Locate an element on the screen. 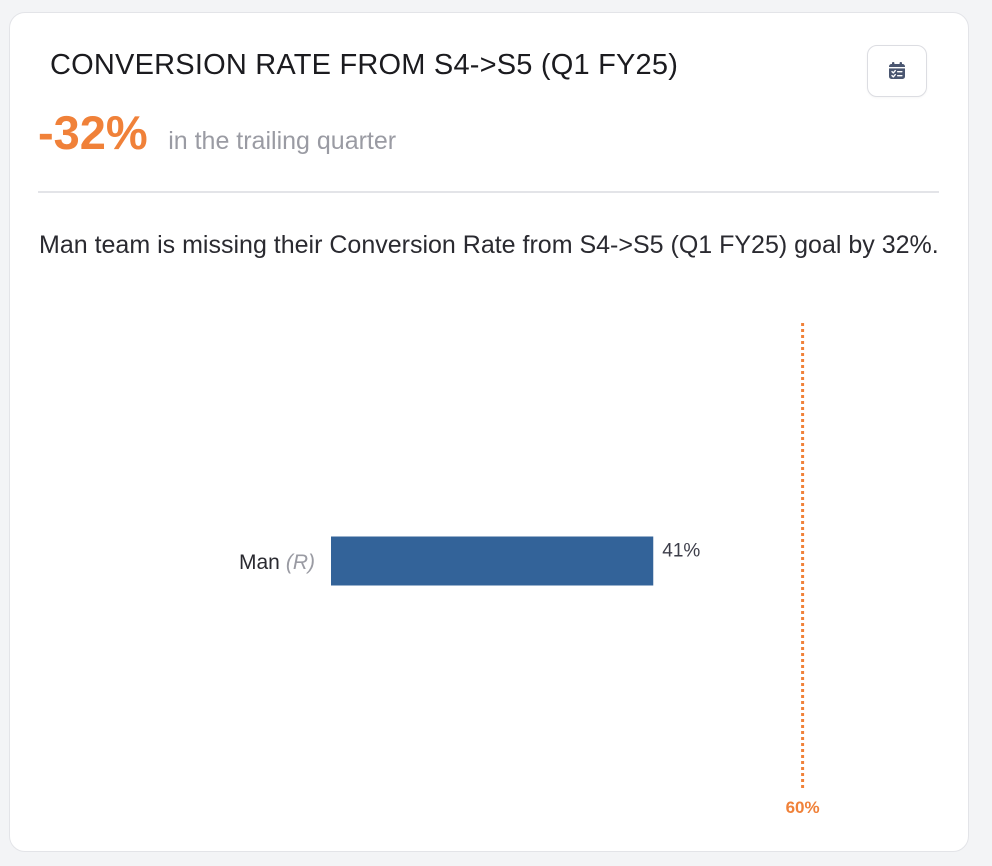  card-title: CONVERSION RATE FROM S4->S5 (Q1 FY25) is located at coordinates (364, 65).